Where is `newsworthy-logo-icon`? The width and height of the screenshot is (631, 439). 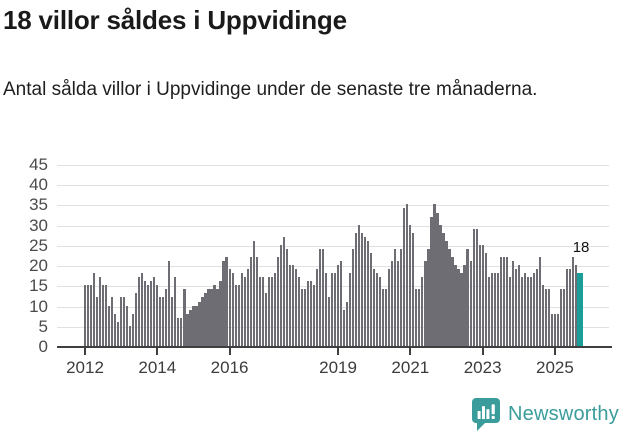
newsworthy-logo-icon is located at coordinates (486, 414).